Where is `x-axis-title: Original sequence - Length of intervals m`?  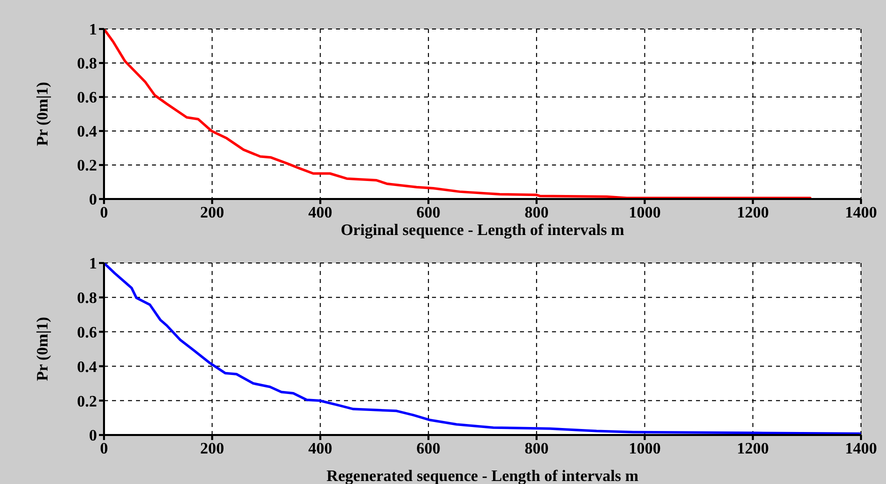
x-axis-title: Original sequence - Length of intervals m is located at coordinates (483, 231).